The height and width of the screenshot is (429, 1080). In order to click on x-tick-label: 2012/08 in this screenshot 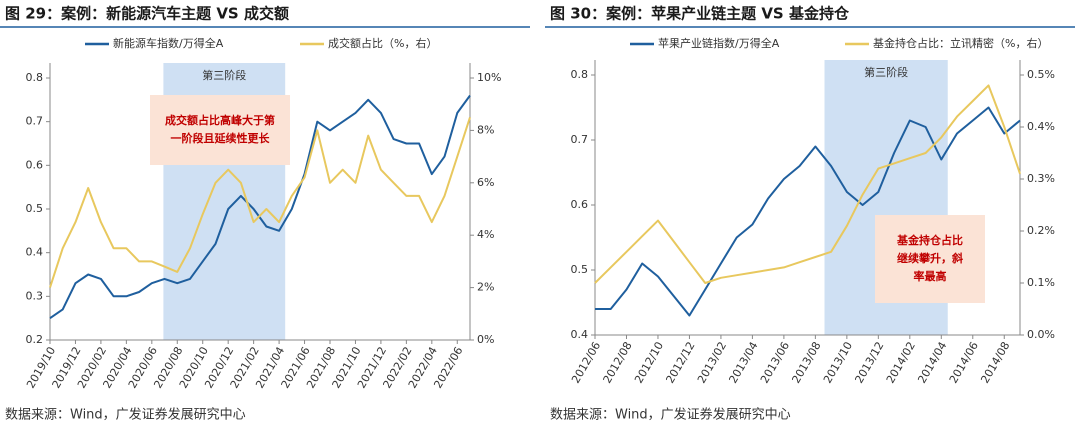, I will do `click(618, 363)`.